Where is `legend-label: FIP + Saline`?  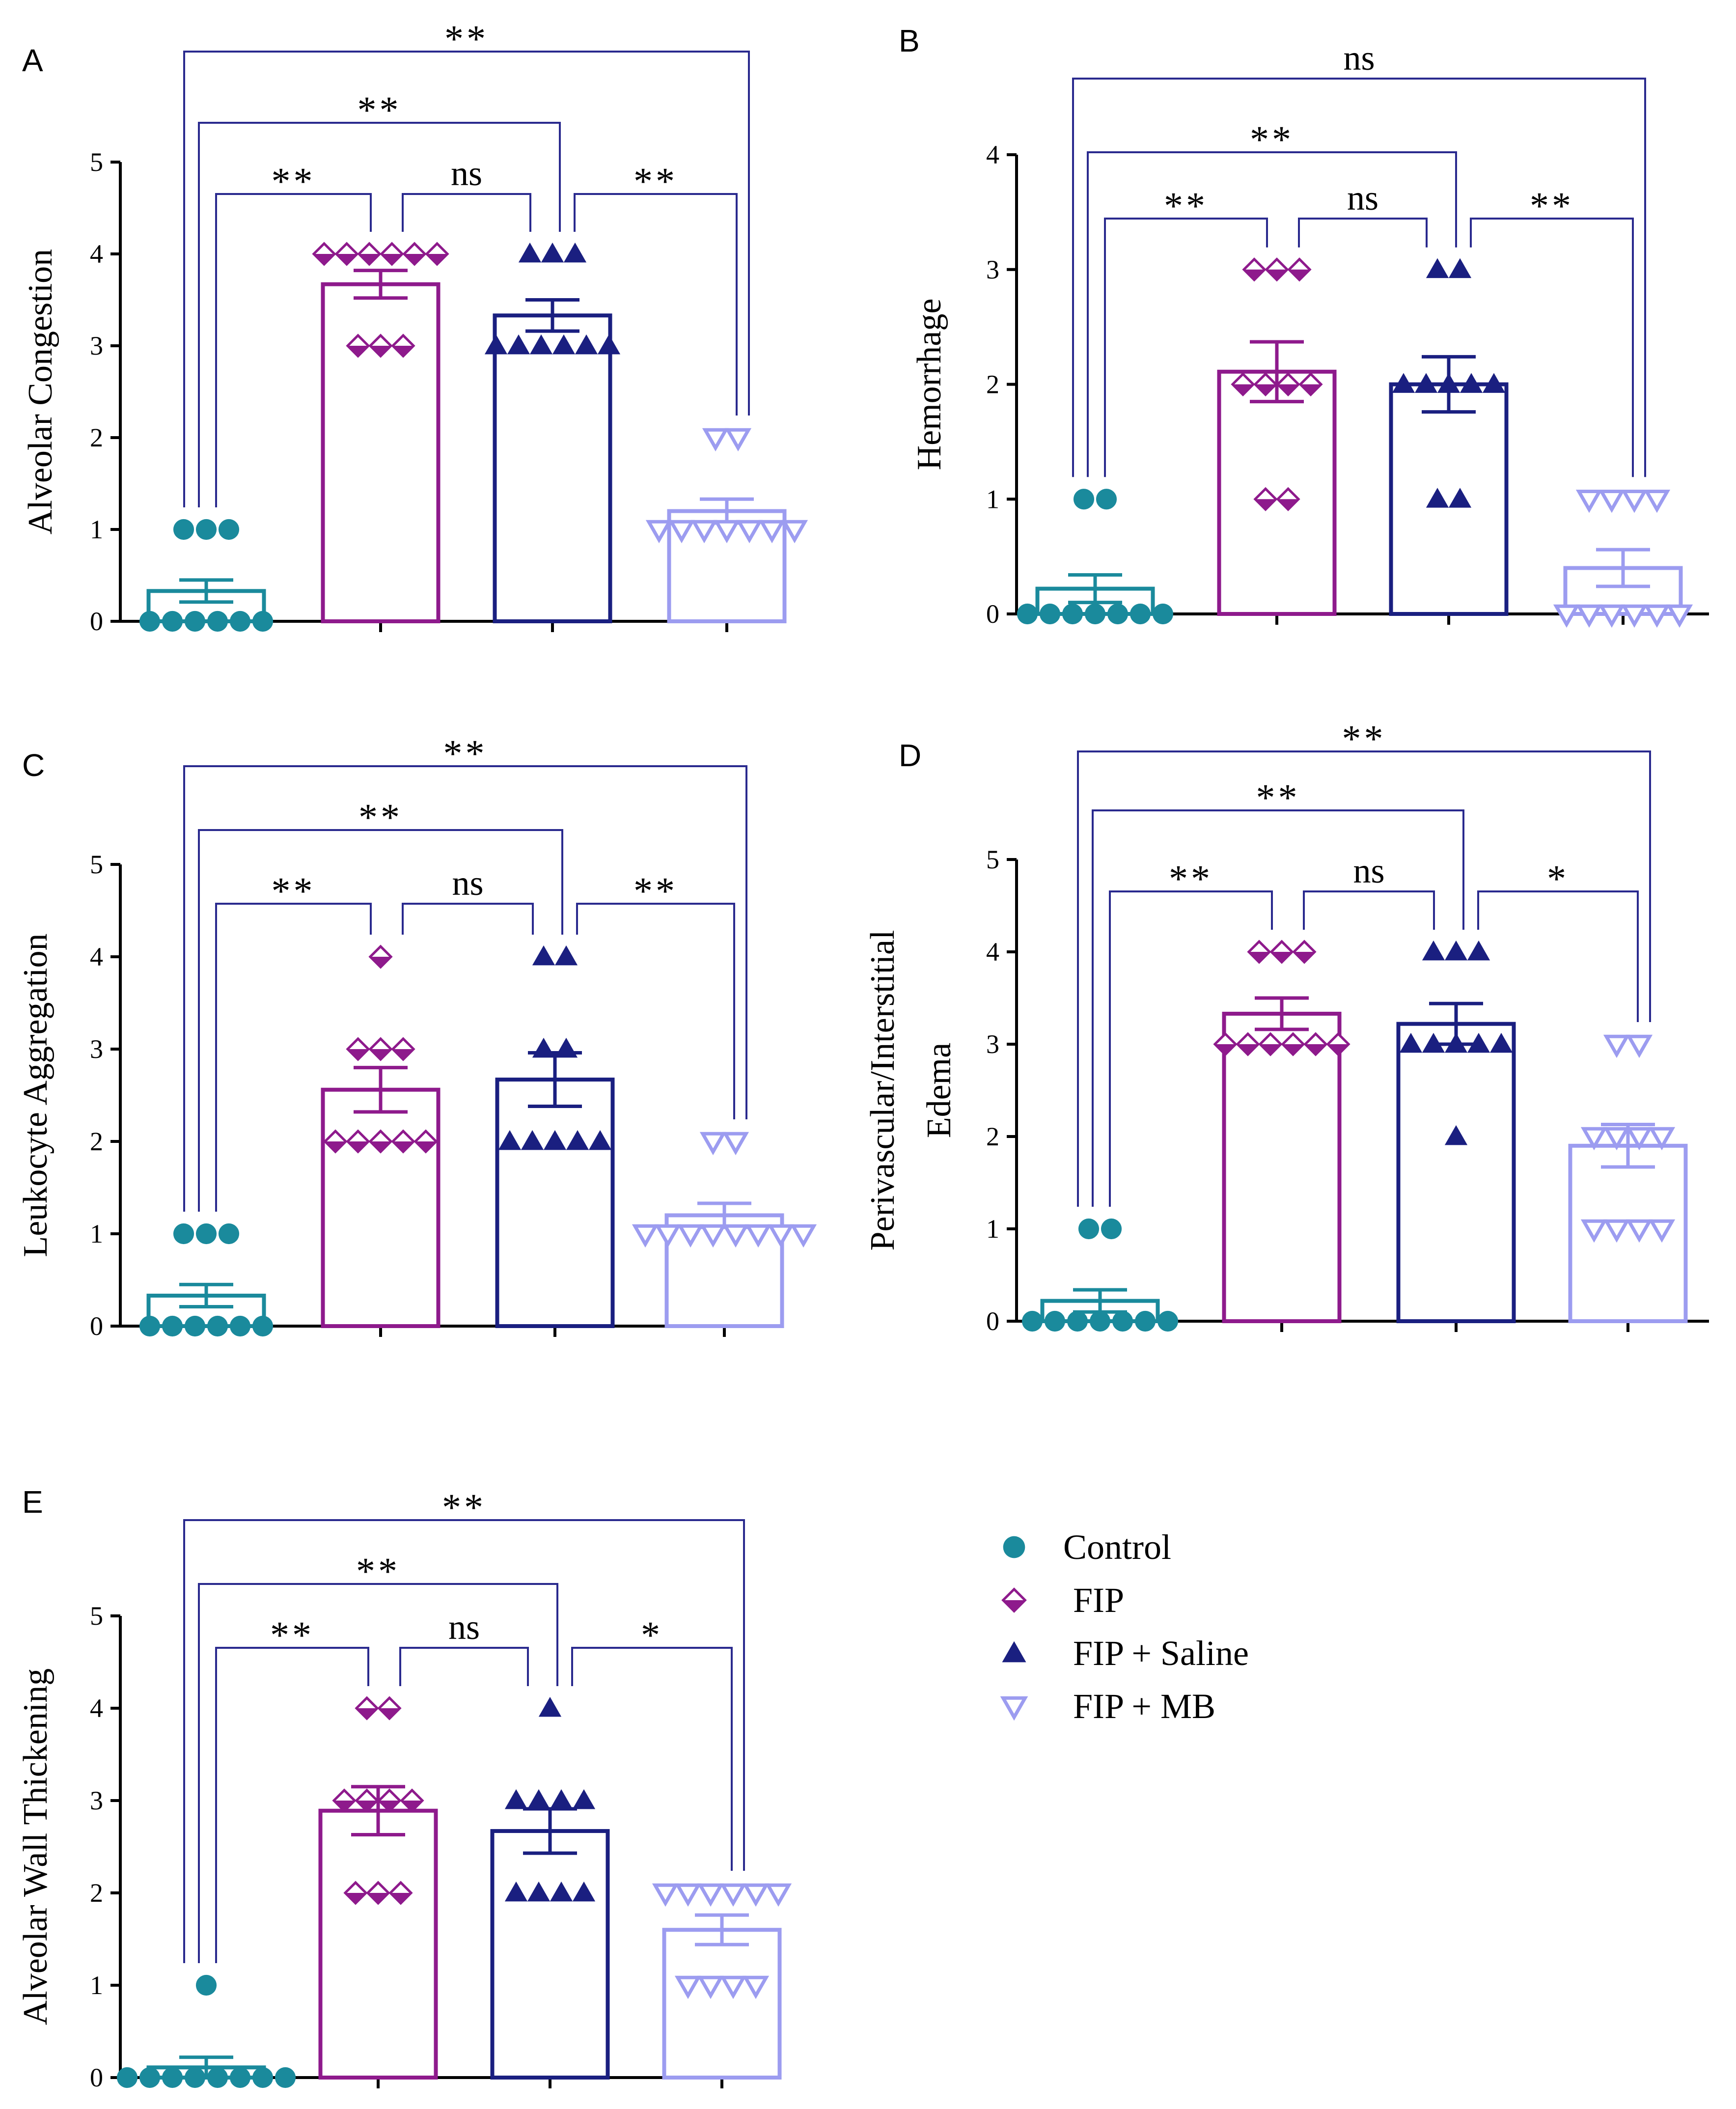 legend-label: FIP + Saline is located at coordinates (1161, 1653).